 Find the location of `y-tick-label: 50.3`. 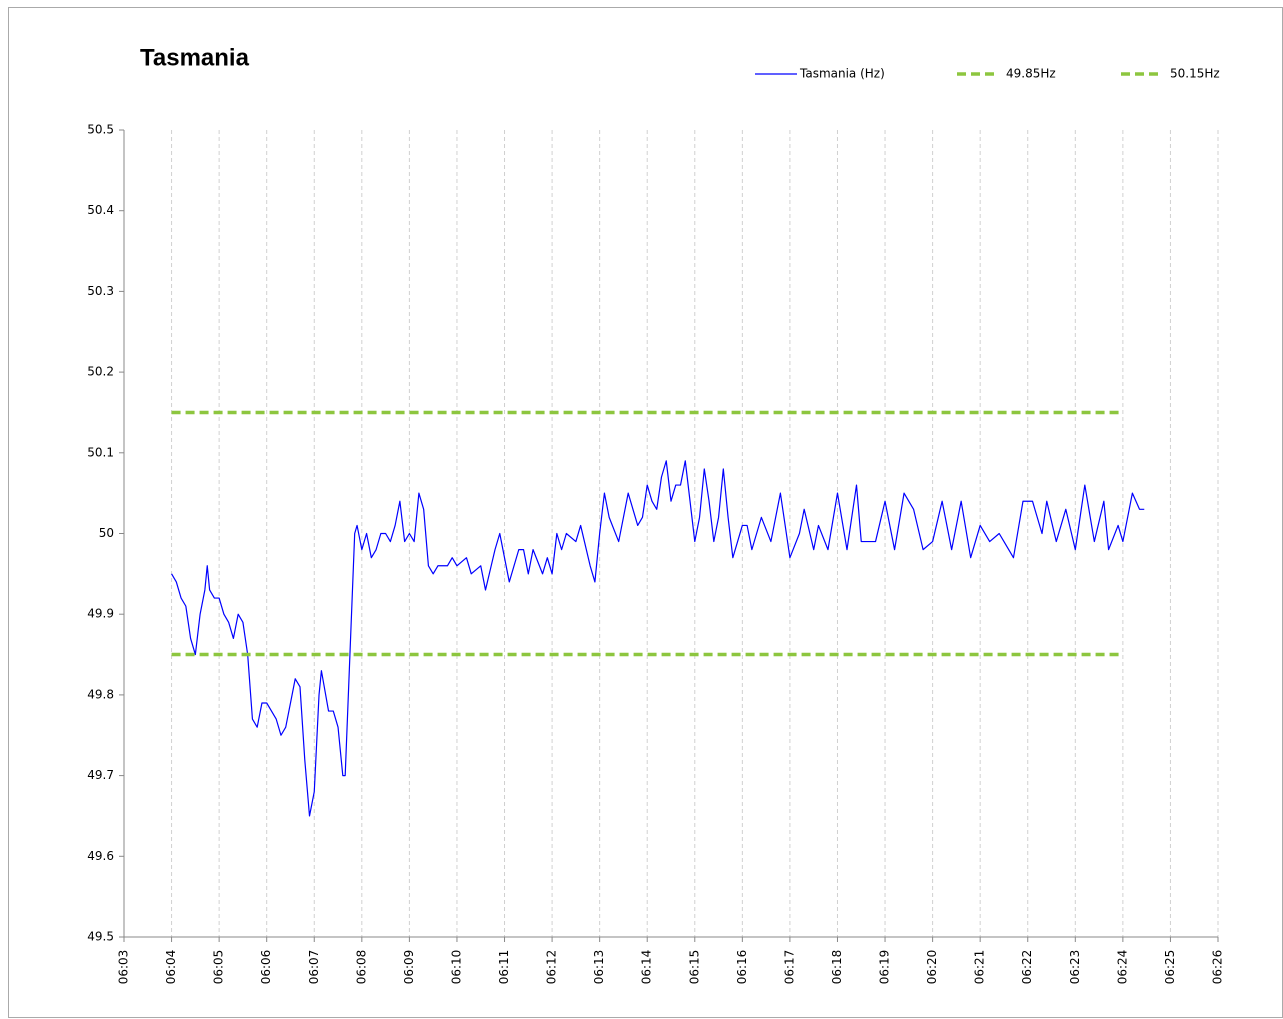

y-tick-label: 50.3 is located at coordinates (100, 291).